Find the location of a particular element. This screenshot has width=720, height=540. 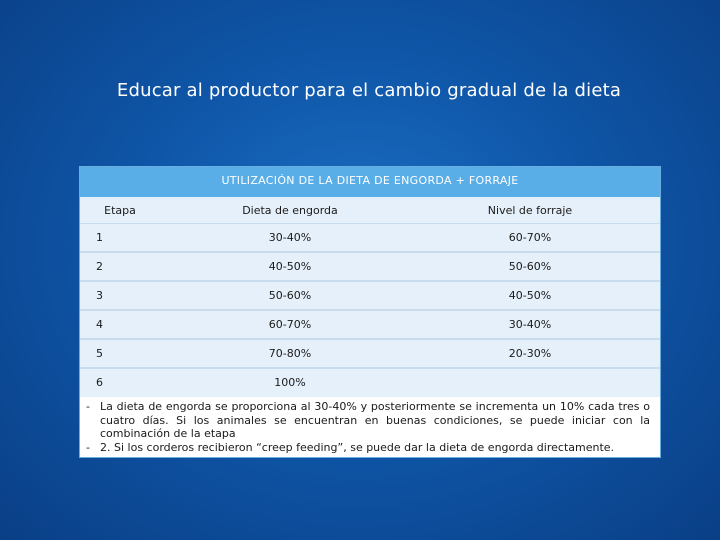

forraje-cell: 40-50% is located at coordinates (530, 295).